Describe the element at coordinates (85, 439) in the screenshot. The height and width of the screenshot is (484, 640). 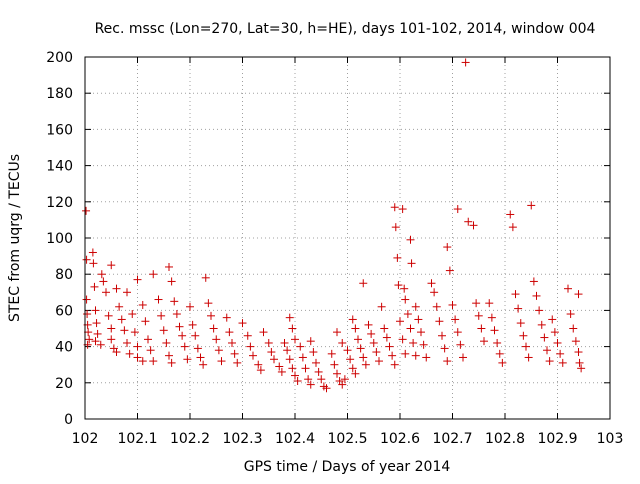
I see `x-tick-label: 102` at that location.